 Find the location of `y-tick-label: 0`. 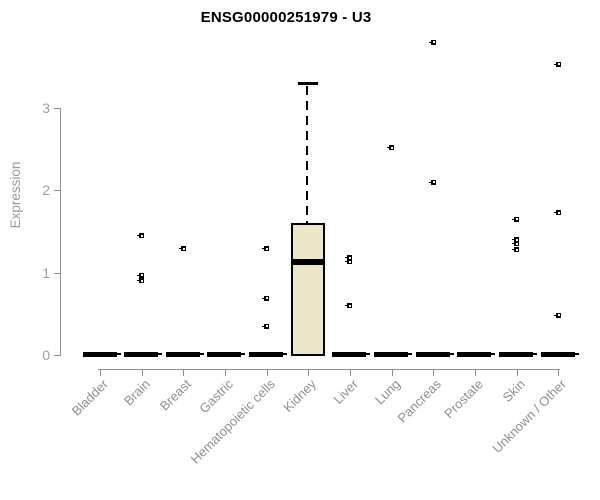

y-tick-label: 0 is located at coordinates (46, 355).